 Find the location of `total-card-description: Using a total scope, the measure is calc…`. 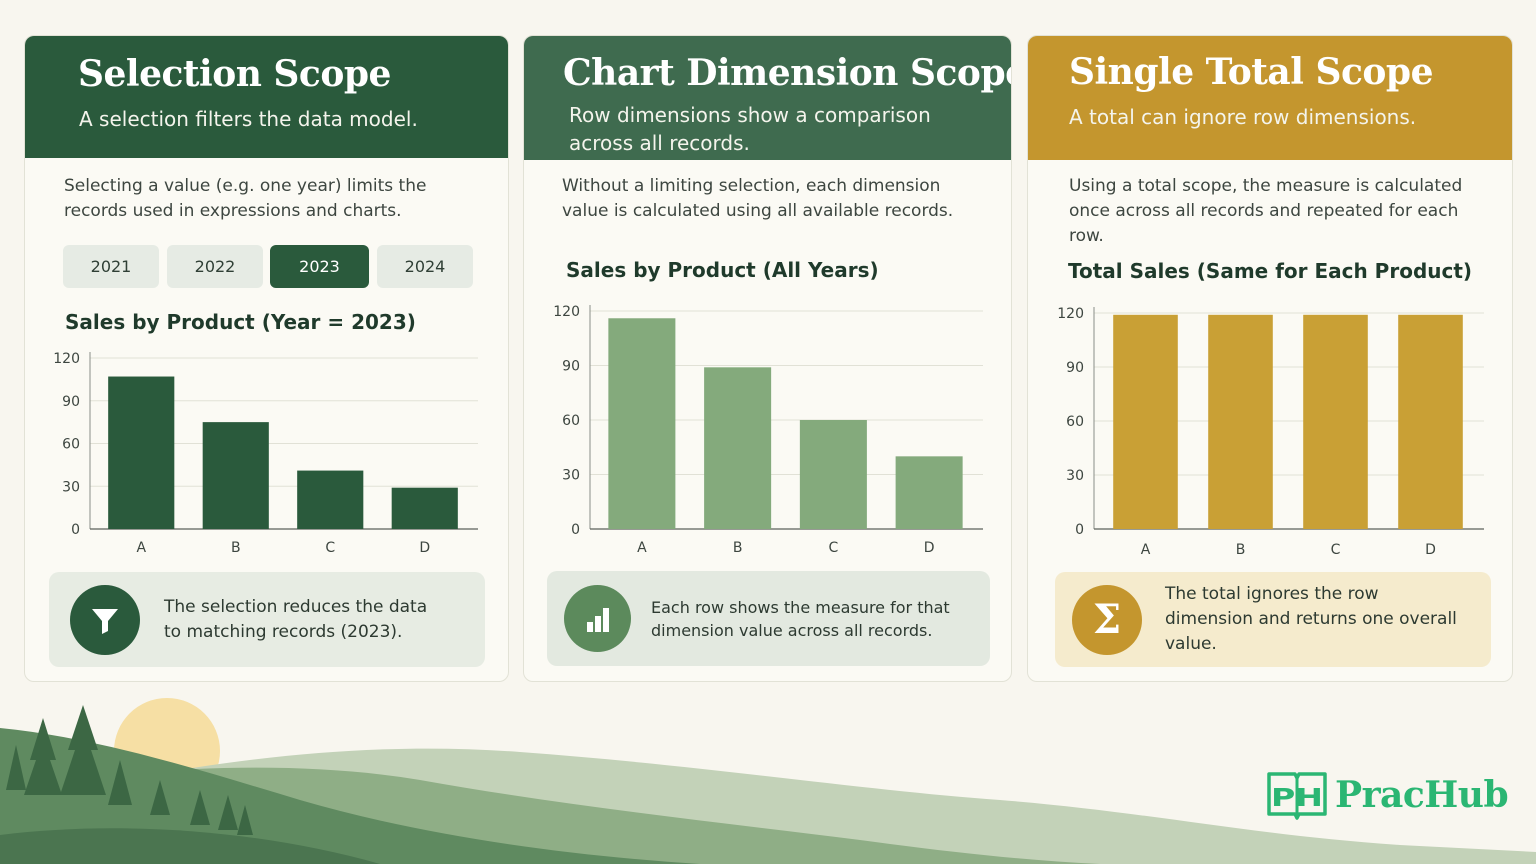

total-card-description: Using a total scope, the measure is calc… is located at coordinates (1266, 211).